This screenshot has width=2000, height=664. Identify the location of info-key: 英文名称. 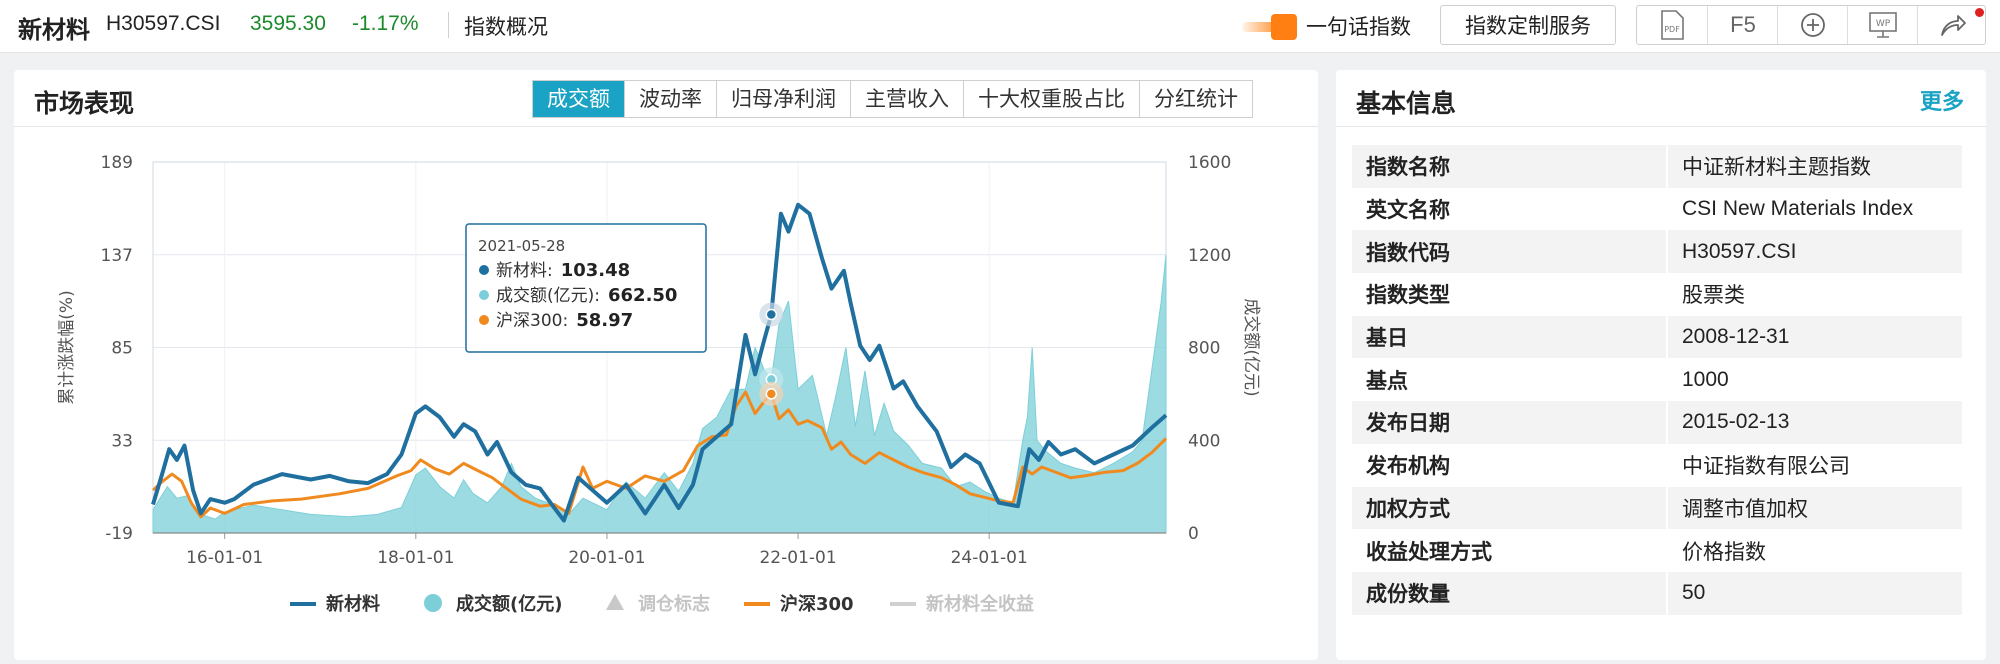
(1408, 210).